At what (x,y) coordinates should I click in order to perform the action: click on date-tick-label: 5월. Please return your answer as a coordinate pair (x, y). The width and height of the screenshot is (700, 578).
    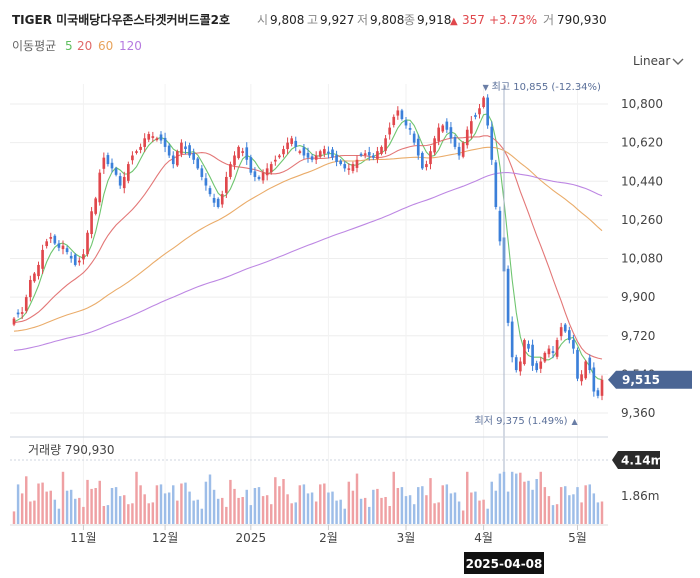
    Looking at the image, I should click on (577, 538).